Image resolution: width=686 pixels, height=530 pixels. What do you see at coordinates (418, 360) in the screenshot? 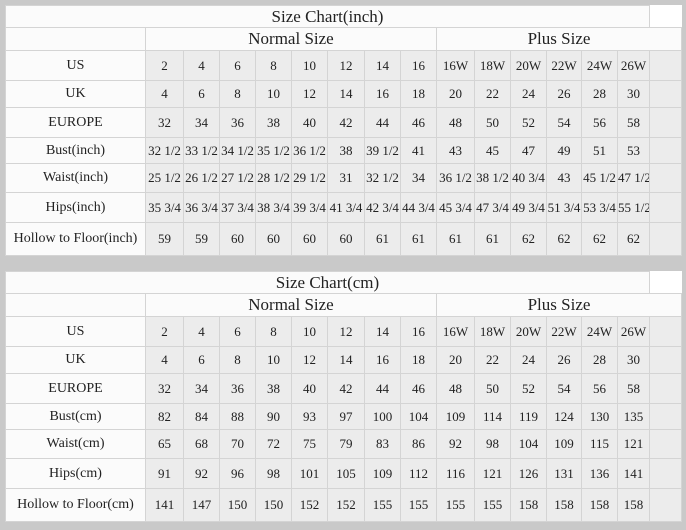
I see `size-value-cell: 18` at bounding box center [418, 360].